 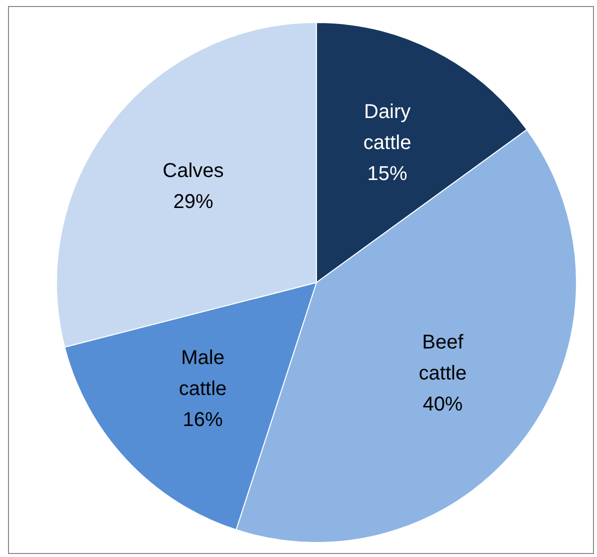 What do you see at coordinates (387, 174) in the screenshot?
I see `data-label: 15%` at bounding box center [387, 174].